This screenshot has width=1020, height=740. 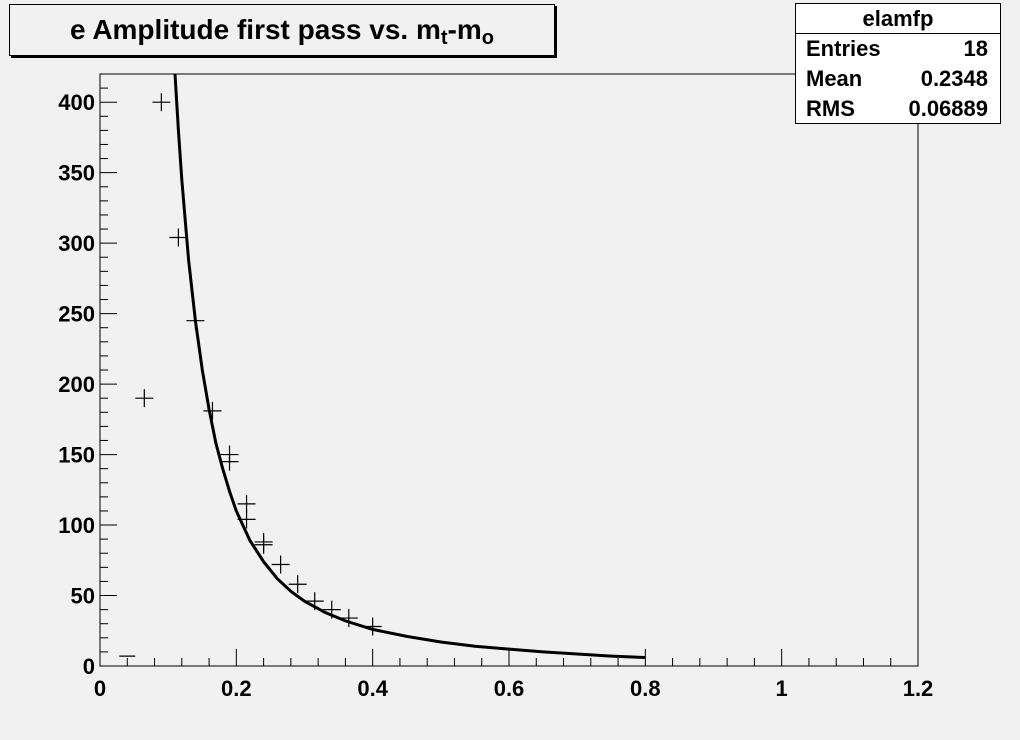 I want to click on chart-title: e Amplitude first pass vs. m t -m o, so click(x=282, y=30).